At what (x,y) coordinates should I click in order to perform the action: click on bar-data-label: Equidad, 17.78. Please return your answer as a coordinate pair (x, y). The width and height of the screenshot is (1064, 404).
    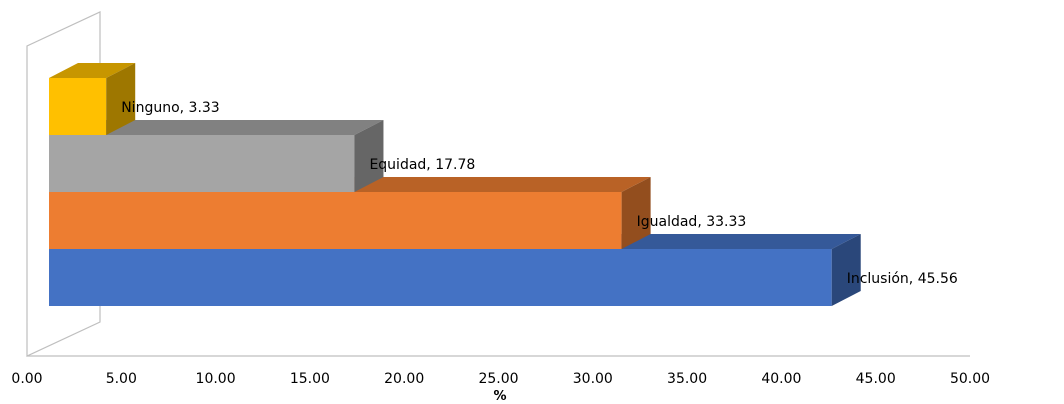
    Looking at the image, I should click on (422, 165).